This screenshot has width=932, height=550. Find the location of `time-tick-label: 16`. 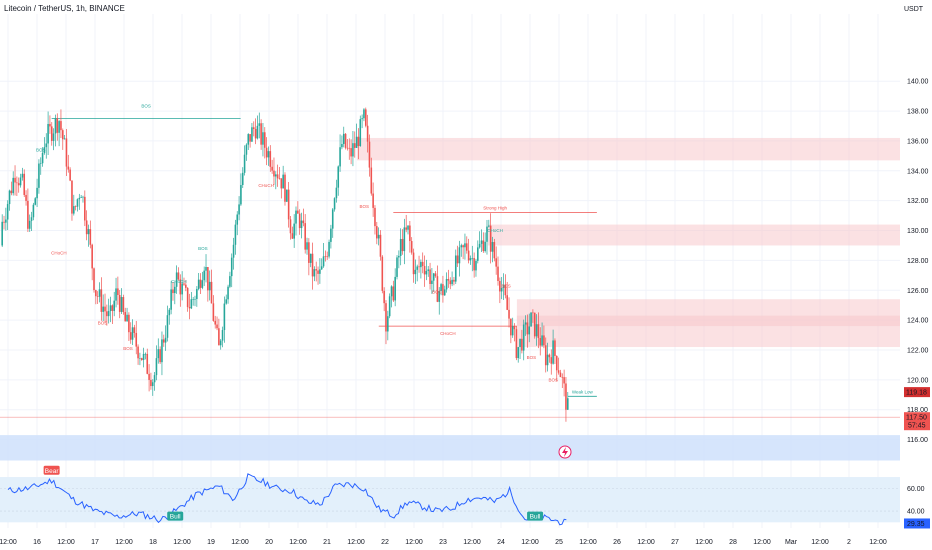

time-tick-label: 16 is located at coordinates (37, 542).